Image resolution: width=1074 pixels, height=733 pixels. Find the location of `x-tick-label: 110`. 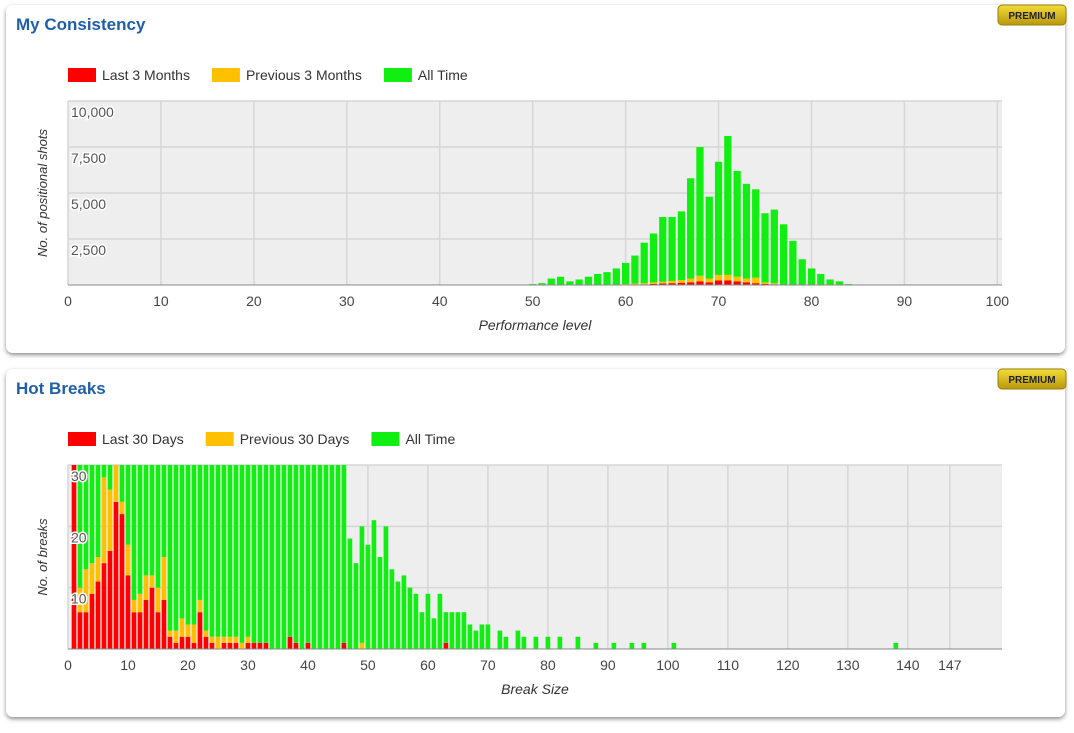

x-tick-label: 110 is located at coordinates (728, 665).